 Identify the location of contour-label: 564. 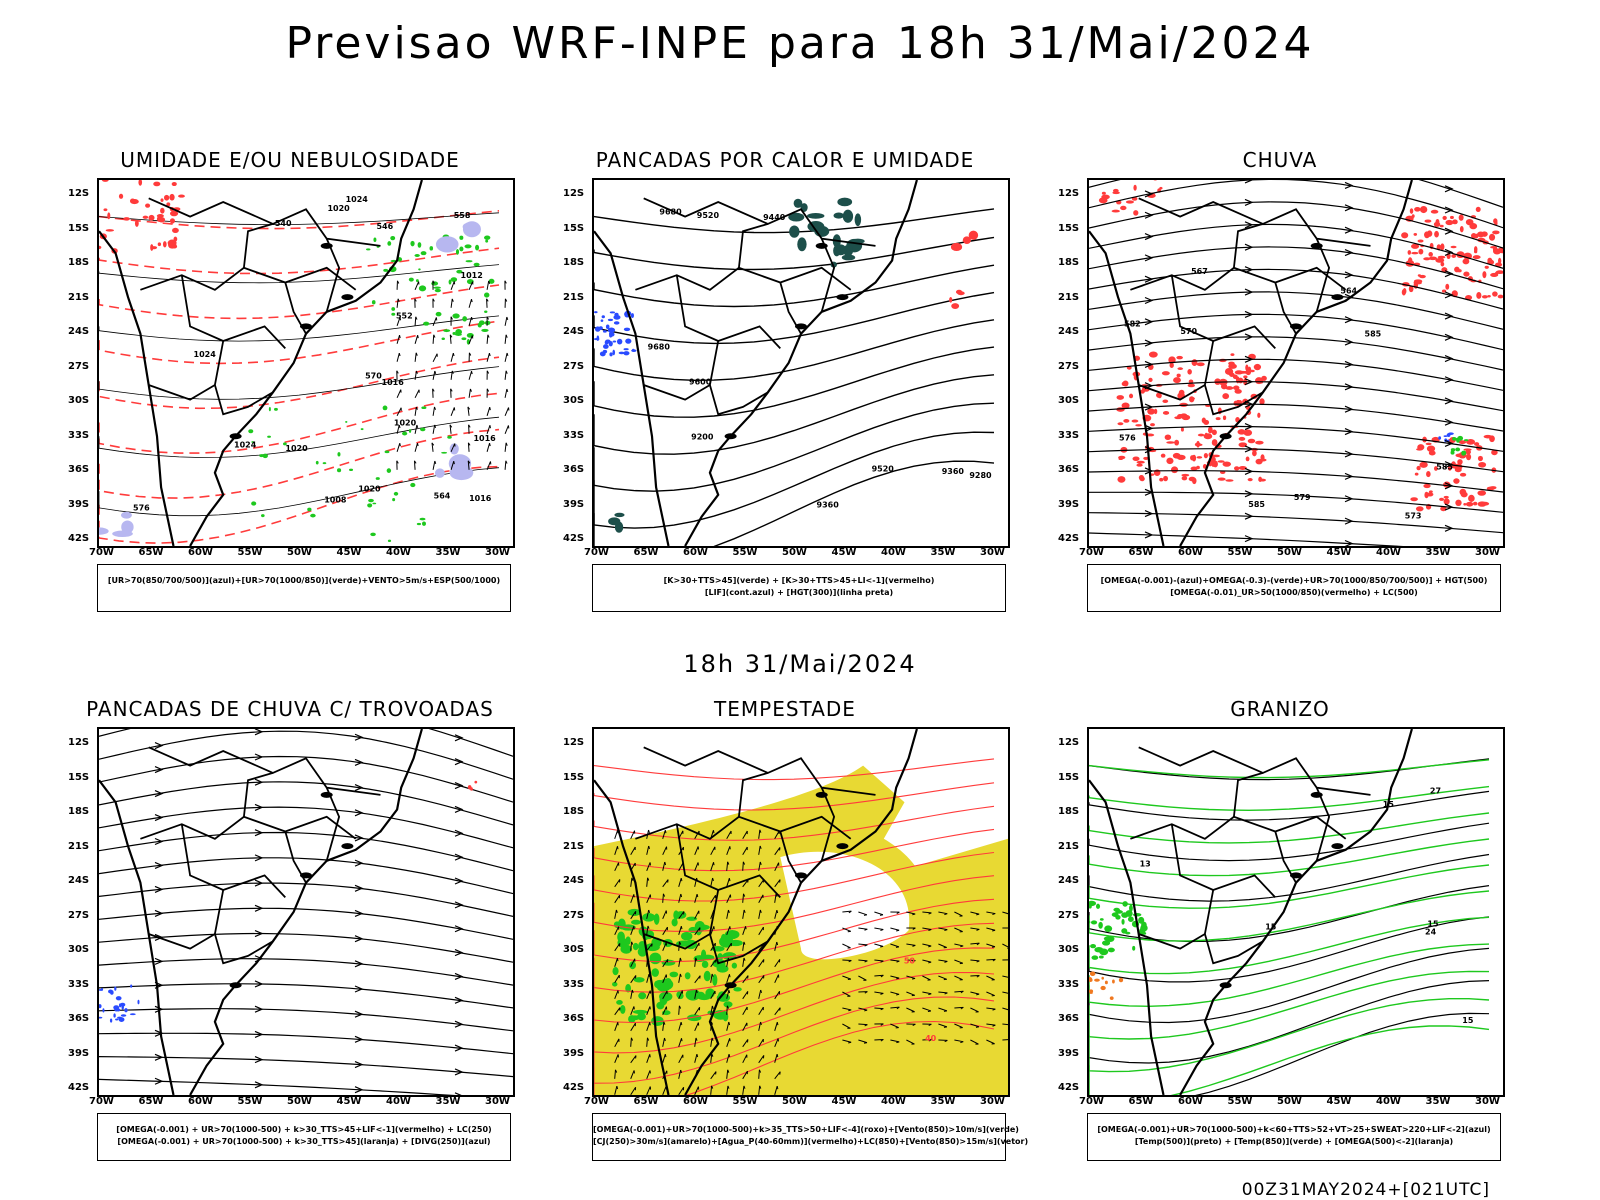
(1348, 291).